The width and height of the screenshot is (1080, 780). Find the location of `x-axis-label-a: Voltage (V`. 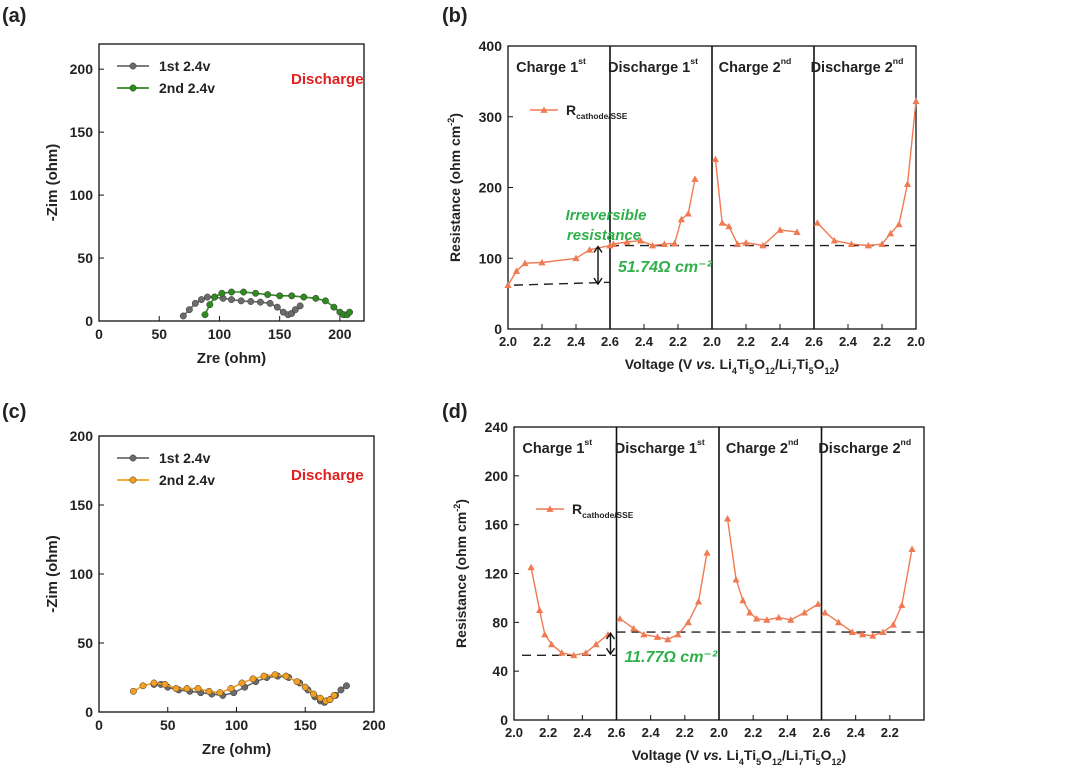

x-axis-label-a: Voltage (V is located at coordinates (660, 364).